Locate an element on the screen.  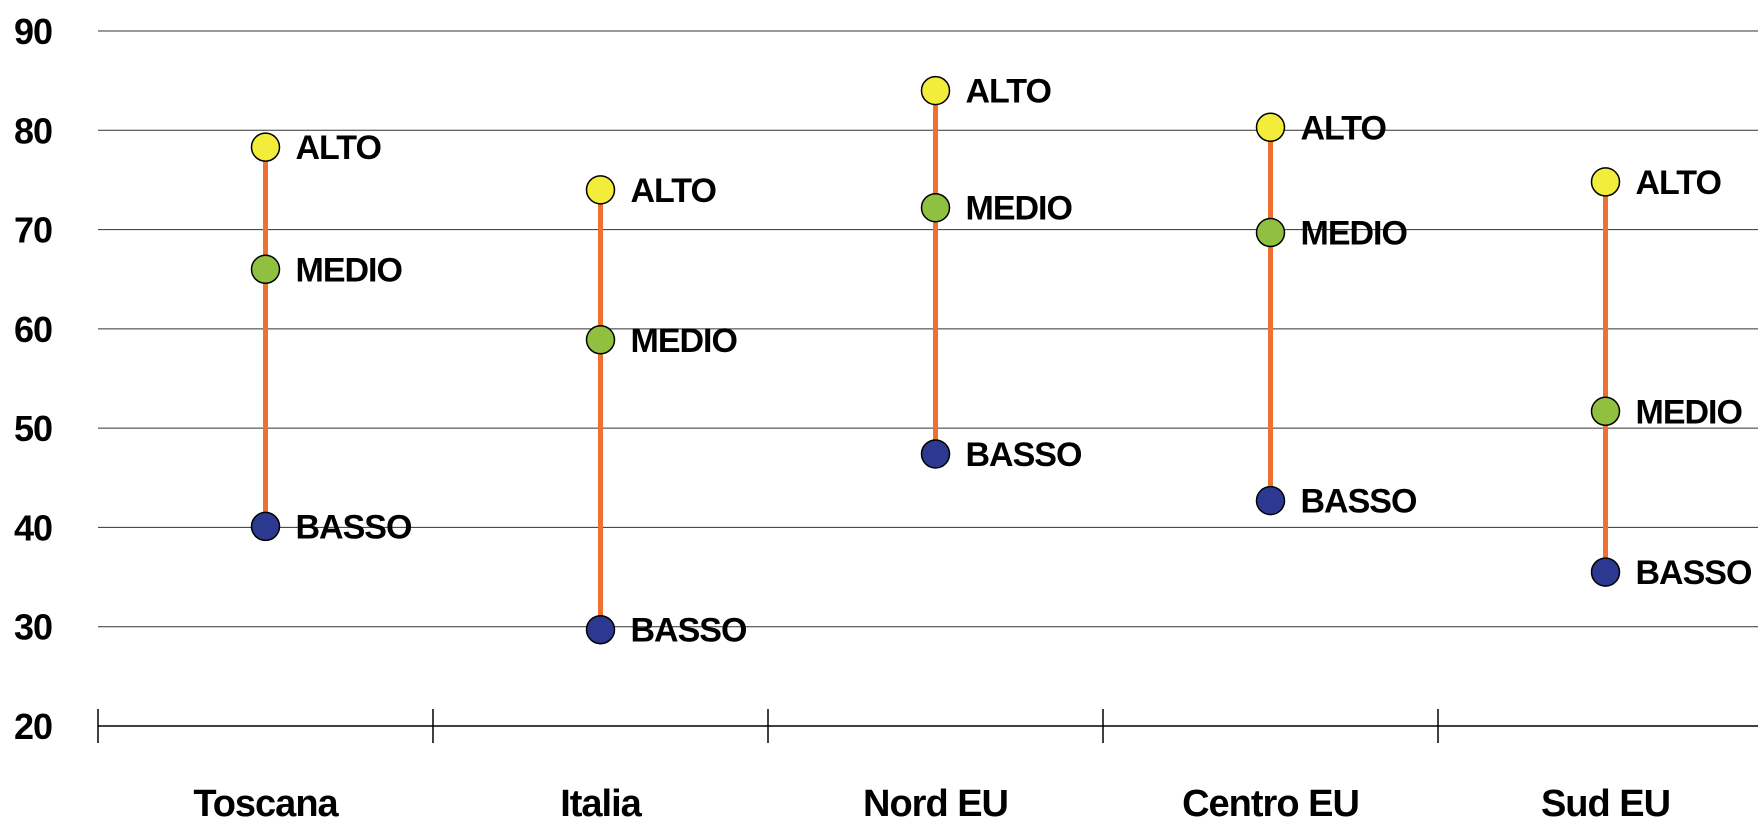
data-label-basso-0: BASSO is located at coordinates (354, 527).